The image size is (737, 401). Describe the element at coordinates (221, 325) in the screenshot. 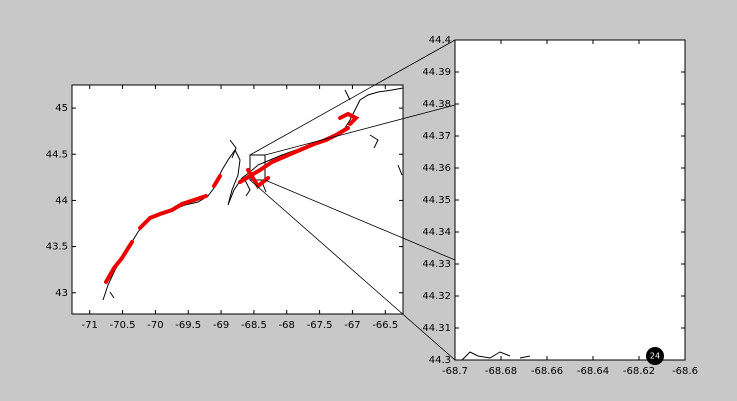

I see `x-tick-label: -69` at that location.